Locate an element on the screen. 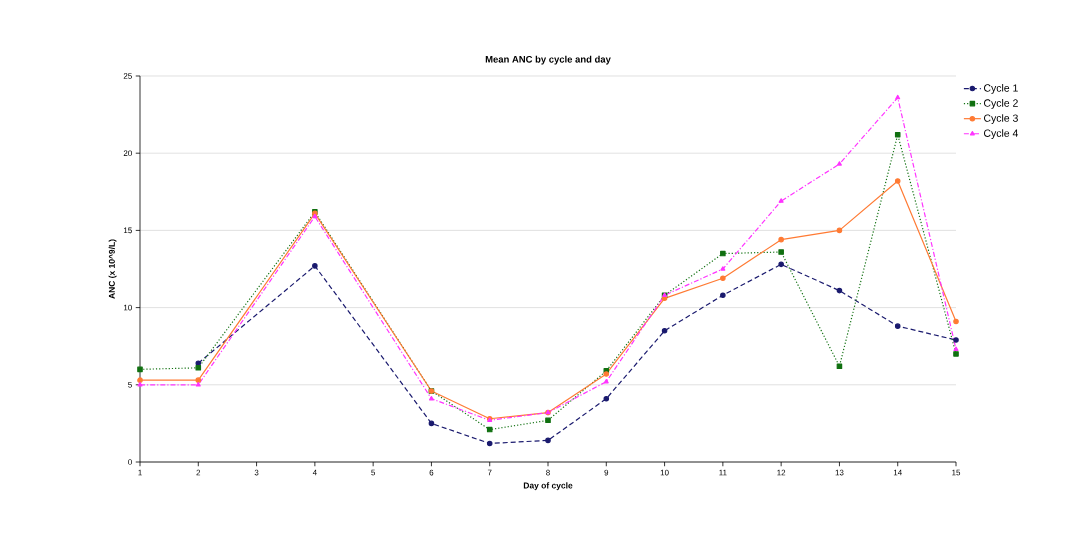 Image resolution: width=1075 pixels, height=535 pixels. legend-label: Cycle 3 is located at coordinates (1001, 119).